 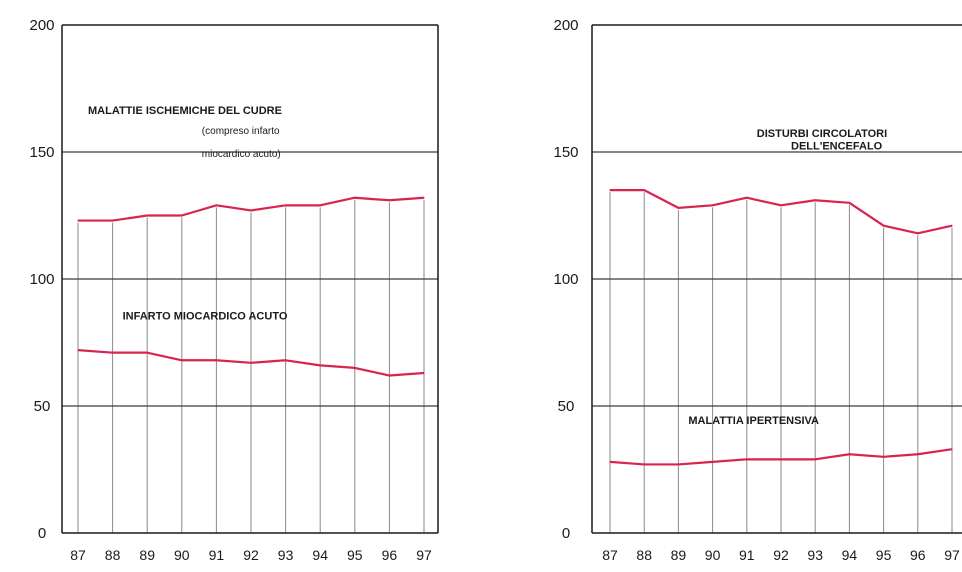 I want to click on annotation-label: INFARTO MIOCARDICO ACUTO, so click(x=205, y=317).